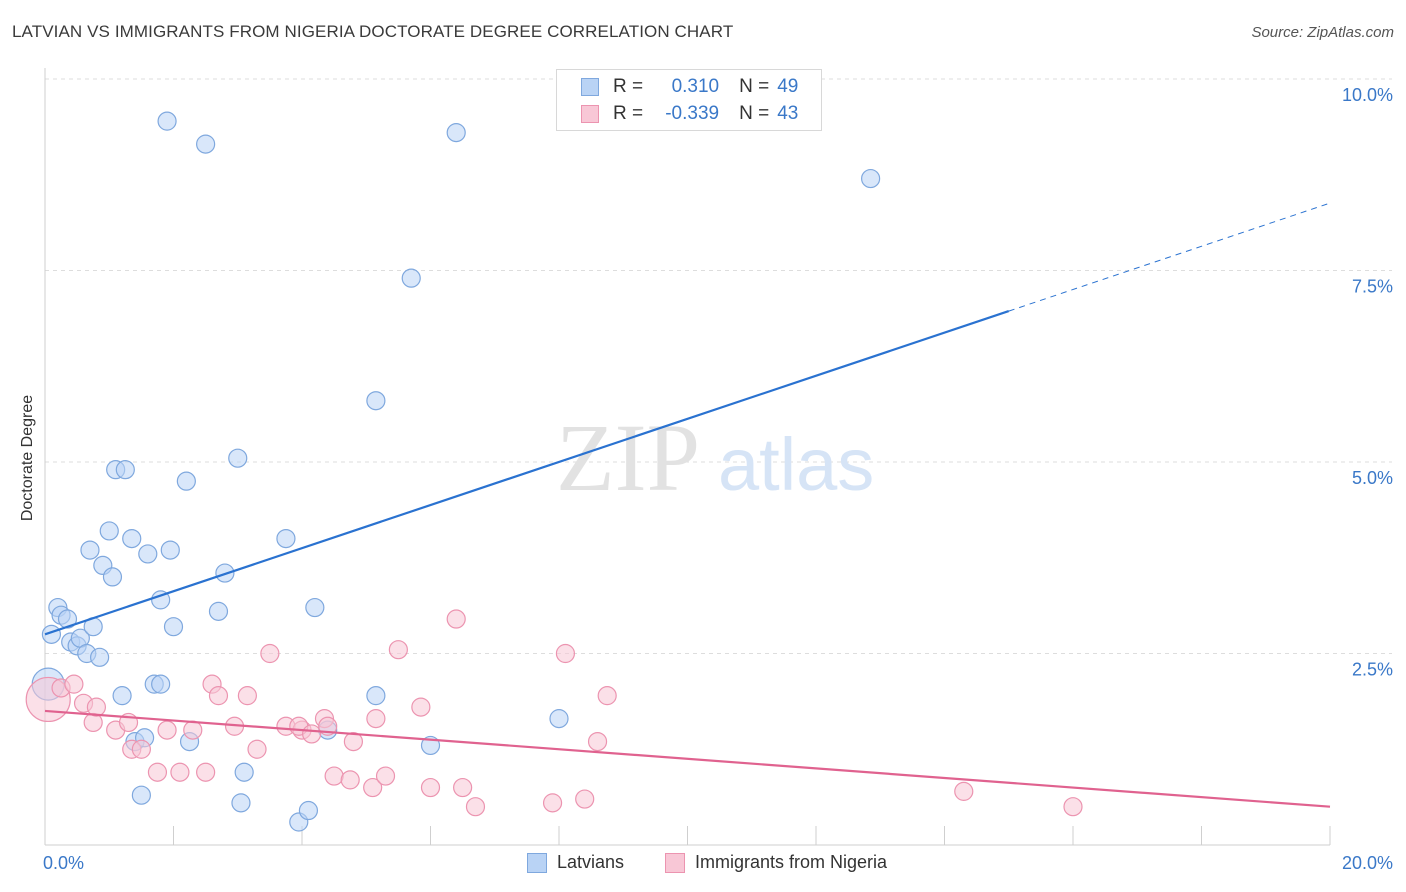 This screenshot has width=1406, height=892. I want to click on x-tick-label: 0.0%, so click(63, 863).